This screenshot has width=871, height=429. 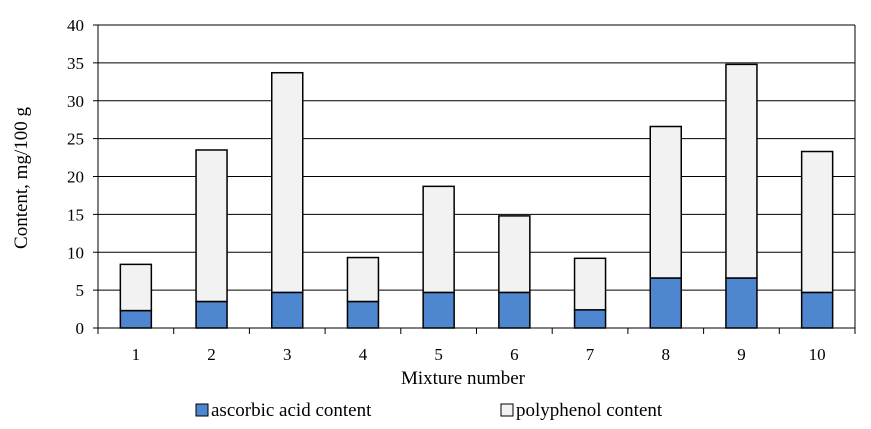 I want to click on x-tick-label: 2, so click(x=211, y=354).